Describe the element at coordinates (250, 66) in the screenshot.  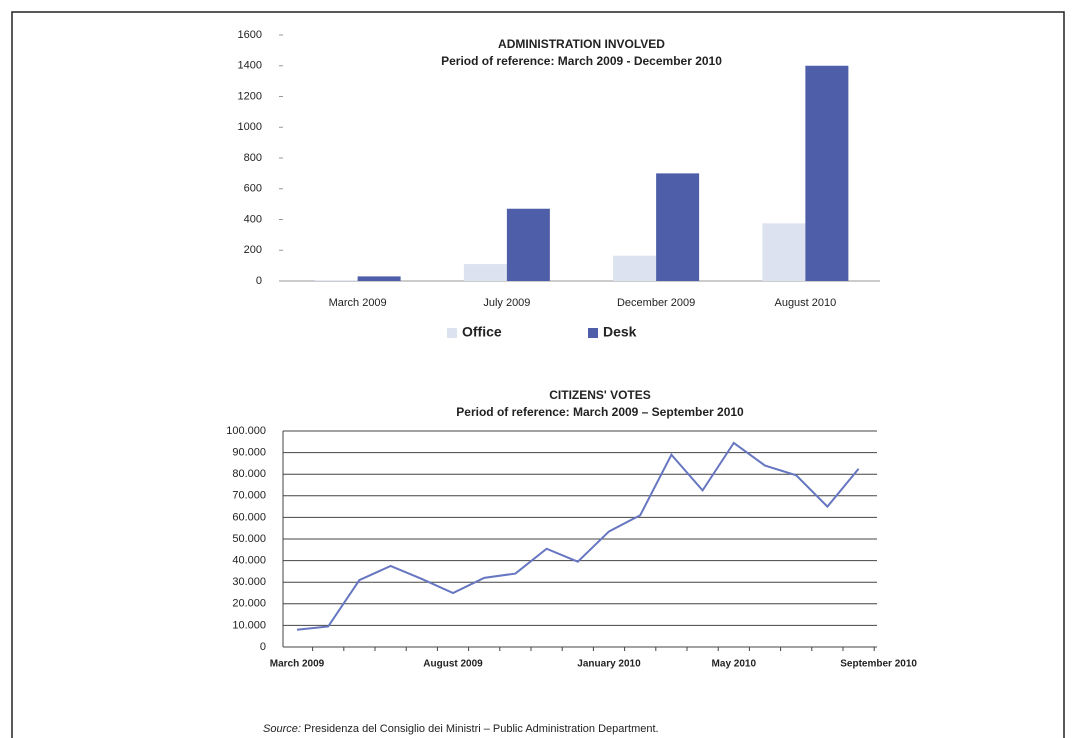
I see `y-tick-label: 1400` at that location.